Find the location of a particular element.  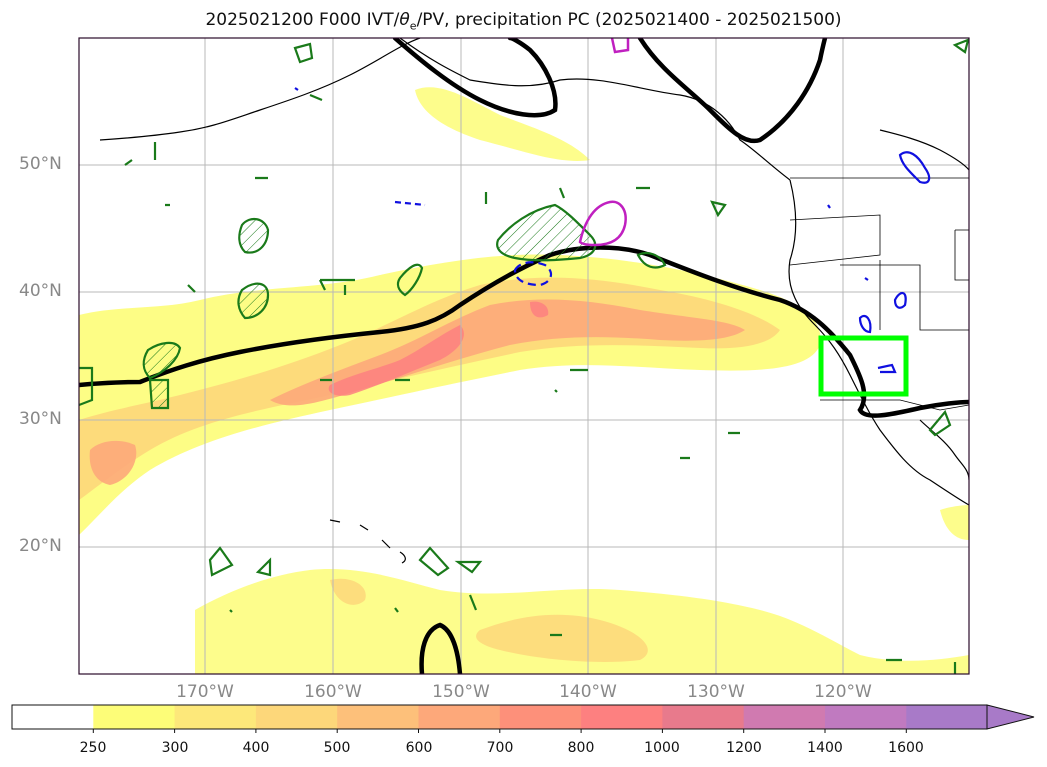

lon-label-120w: 120°W is located at coordinates (843, 692).